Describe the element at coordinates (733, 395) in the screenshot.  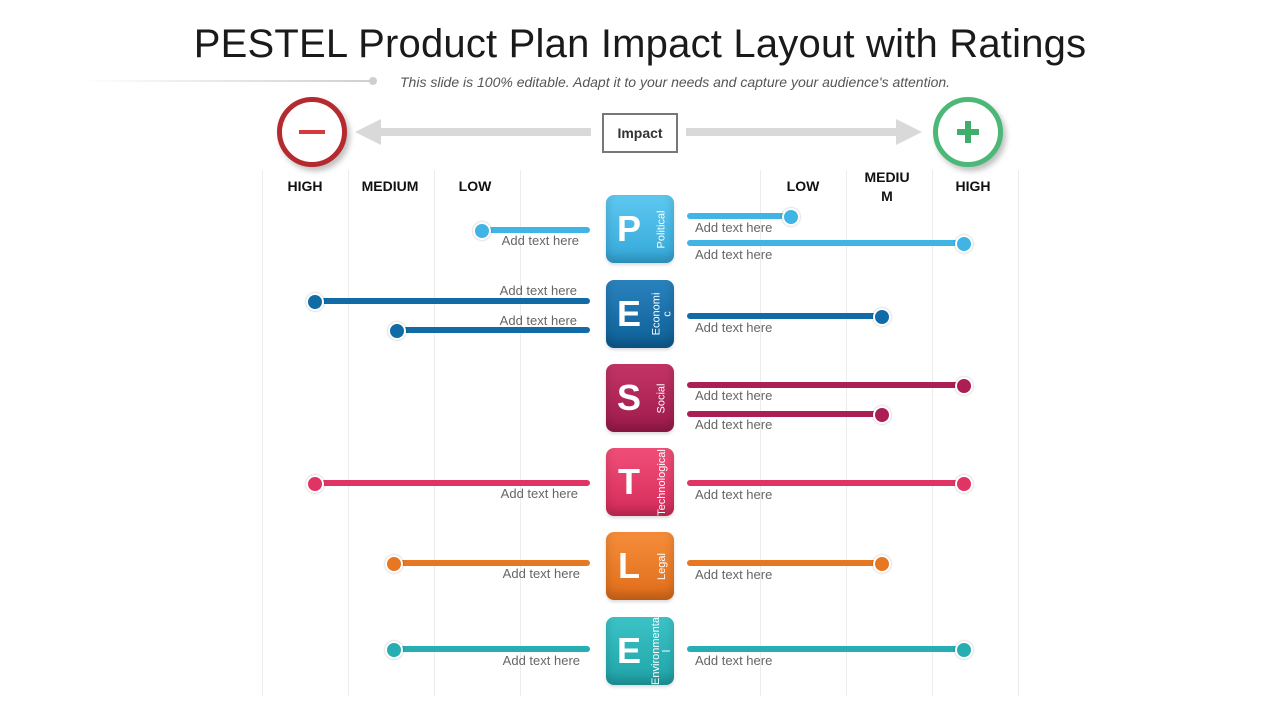
I see `social-positive-text-1: Add text here` at that location.